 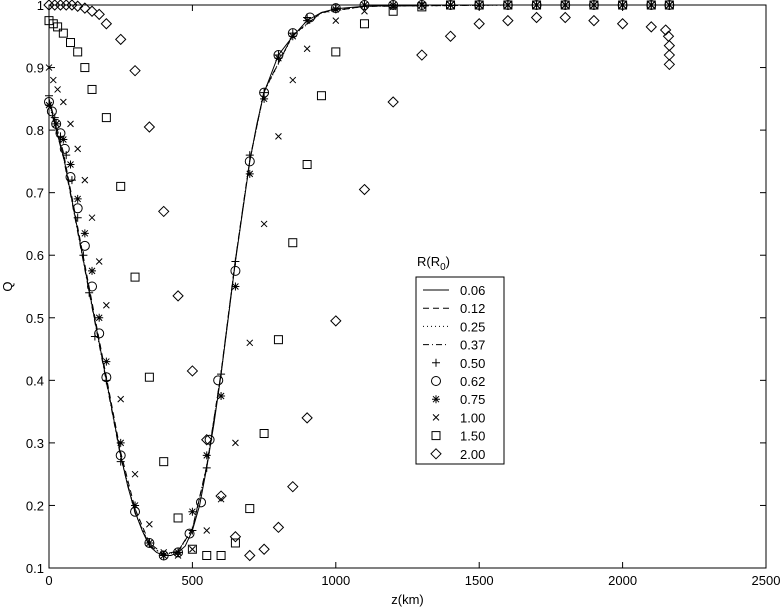 What do you see at coordinates (454, 326) in the screenshot?
I see `legend-item: 0.25` at bounding box center [454, 326].